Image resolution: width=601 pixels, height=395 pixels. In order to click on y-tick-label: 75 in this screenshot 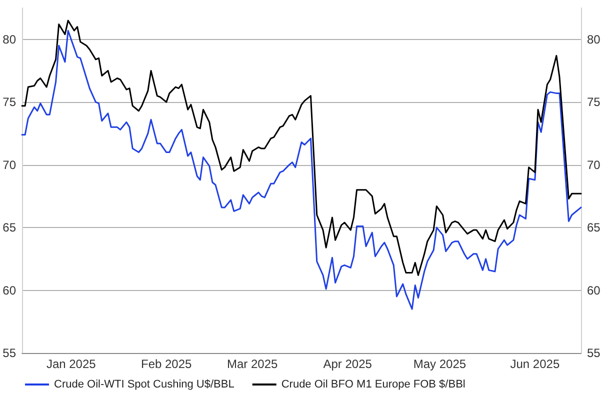, I will do `click(9, 102)`.